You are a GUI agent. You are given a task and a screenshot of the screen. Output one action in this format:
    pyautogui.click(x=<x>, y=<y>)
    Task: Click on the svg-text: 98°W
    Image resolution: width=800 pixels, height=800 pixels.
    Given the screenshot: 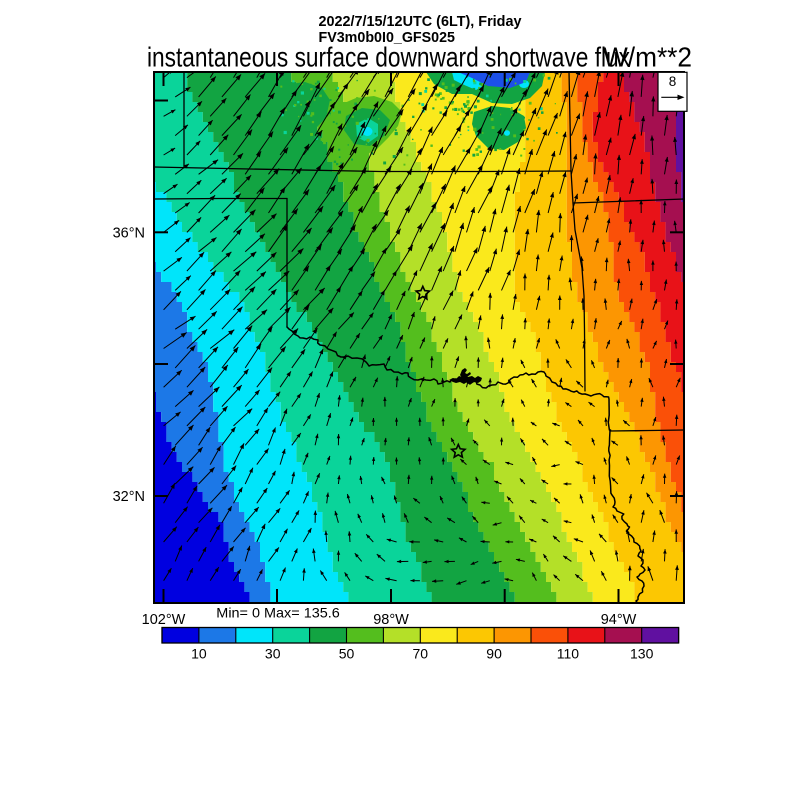 What is the action you would take?
    pyautogui.click(x=391, y=620)
    